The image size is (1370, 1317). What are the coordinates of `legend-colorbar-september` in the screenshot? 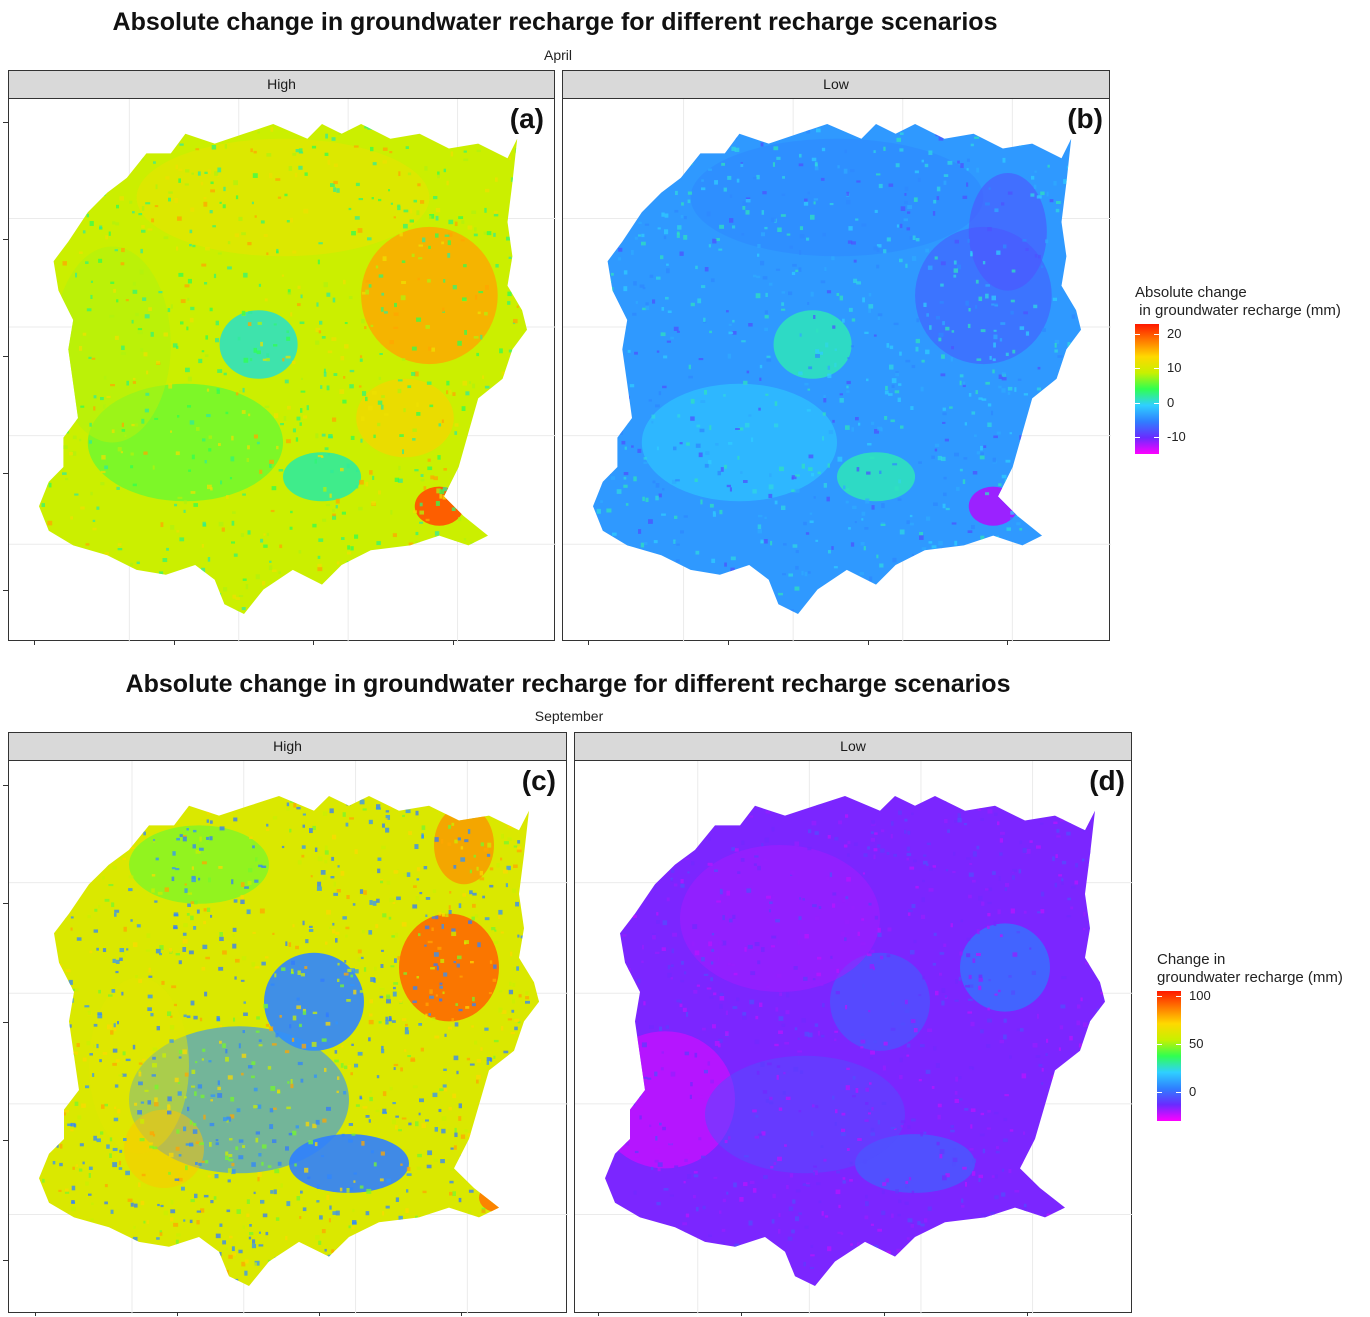 It's located at (1169, 1056).